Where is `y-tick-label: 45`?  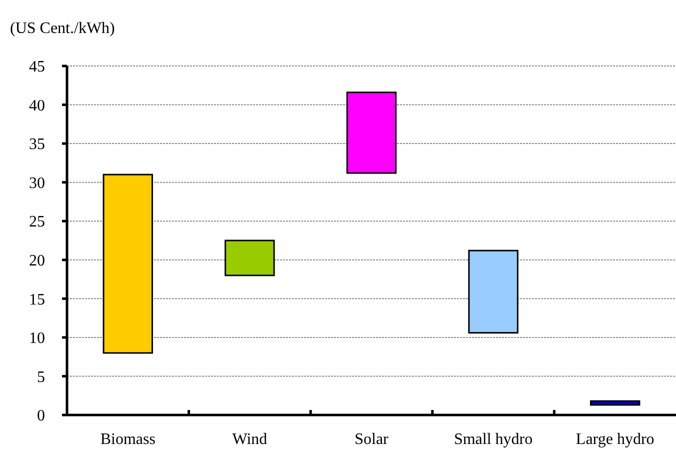 y-tick-label: 45 is located at coordinates (37, 67).